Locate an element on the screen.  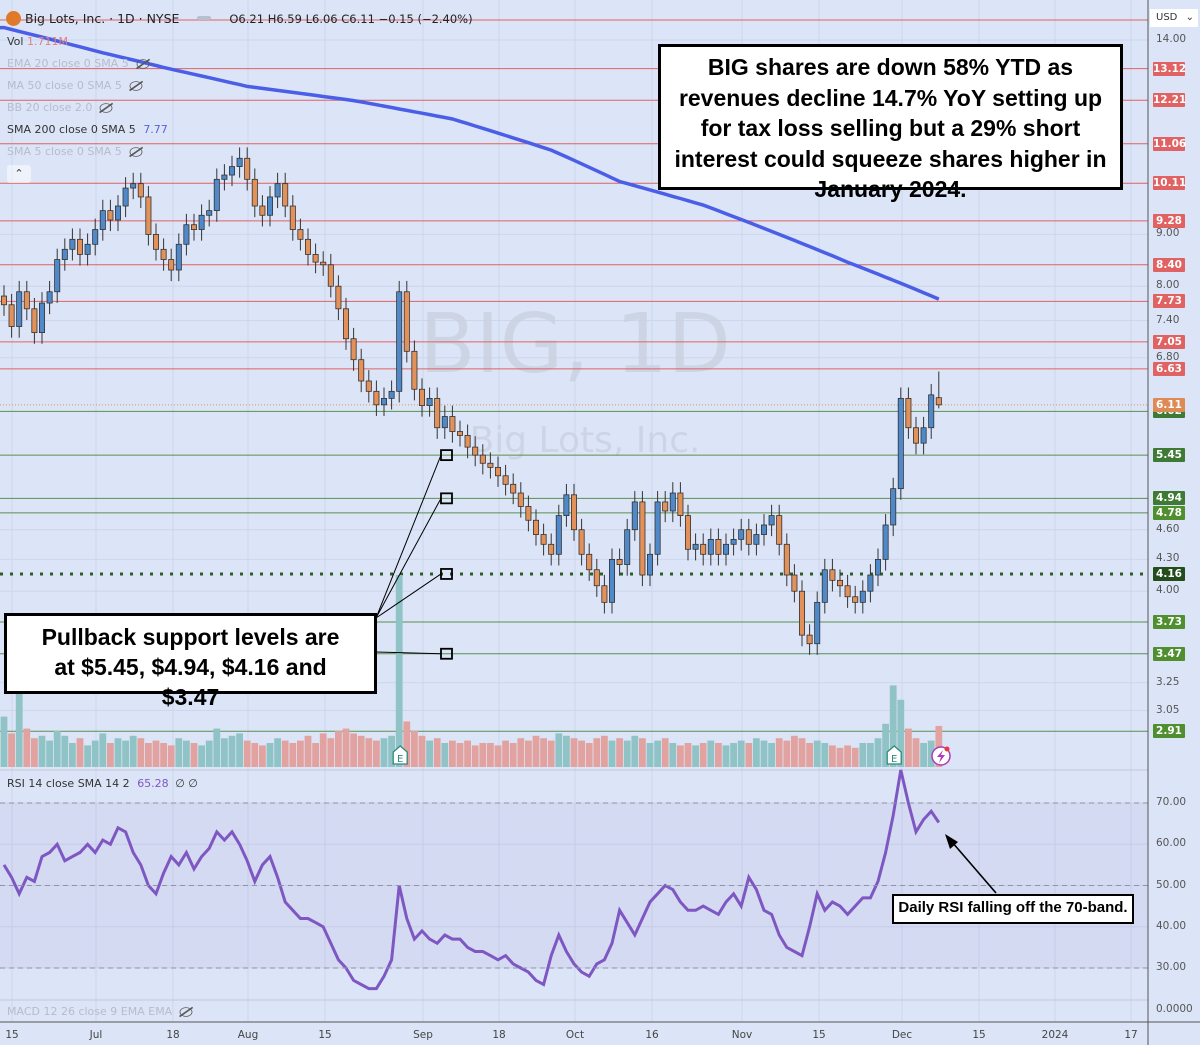
current-price-tag: 6.11 is located at coordinates (1169, 404).